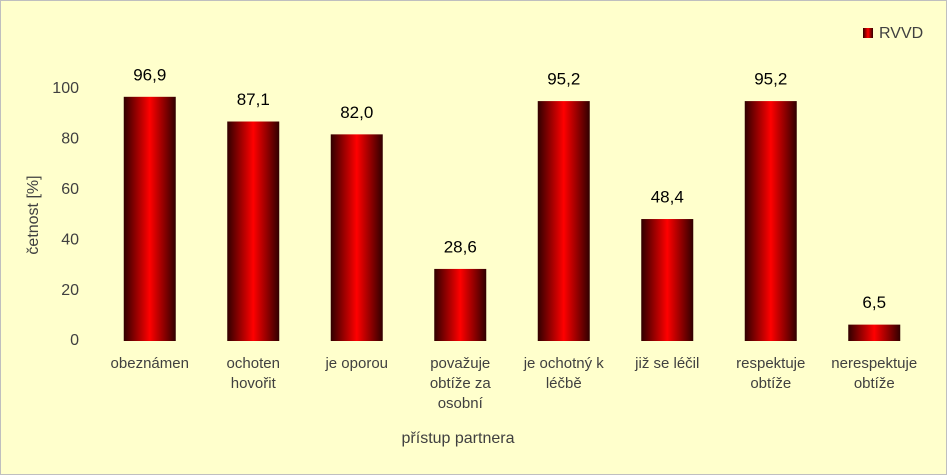 This screenshot has width=947, height=475. I want to click on y-tick-label: 100, so click(65, 88).